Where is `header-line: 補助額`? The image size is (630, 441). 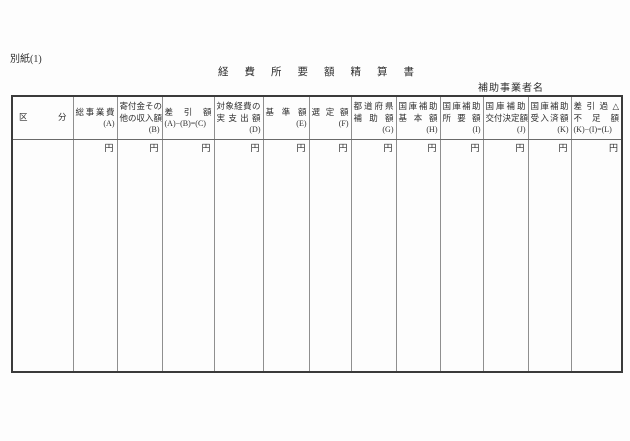
header-line: 補助額 is located at coordinates (373, 117).